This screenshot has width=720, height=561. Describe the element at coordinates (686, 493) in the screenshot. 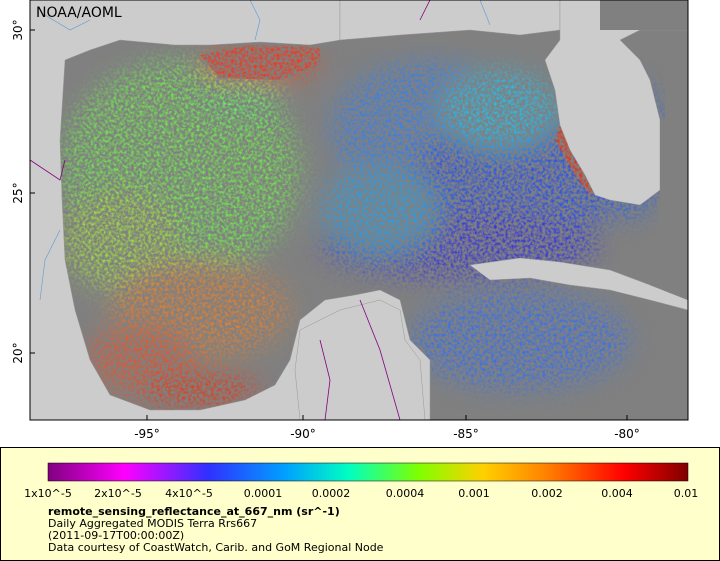

I see `scale-label: 0.01` at that location.